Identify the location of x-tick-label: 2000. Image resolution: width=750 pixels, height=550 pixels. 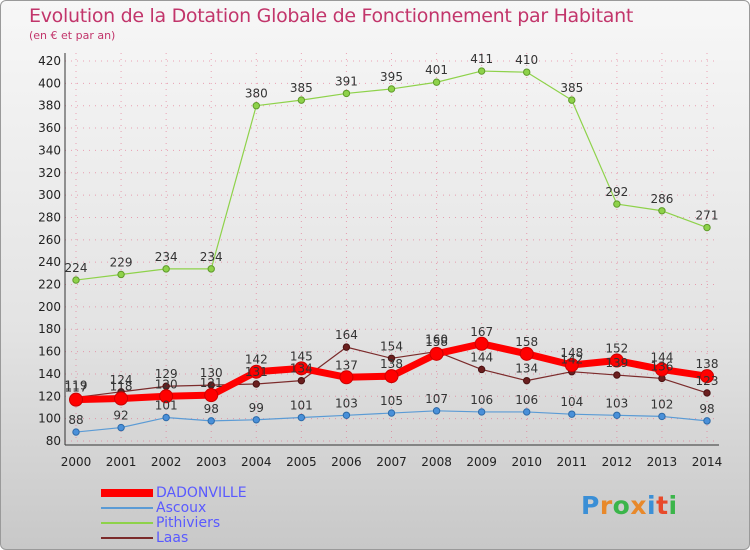
(76, 462).